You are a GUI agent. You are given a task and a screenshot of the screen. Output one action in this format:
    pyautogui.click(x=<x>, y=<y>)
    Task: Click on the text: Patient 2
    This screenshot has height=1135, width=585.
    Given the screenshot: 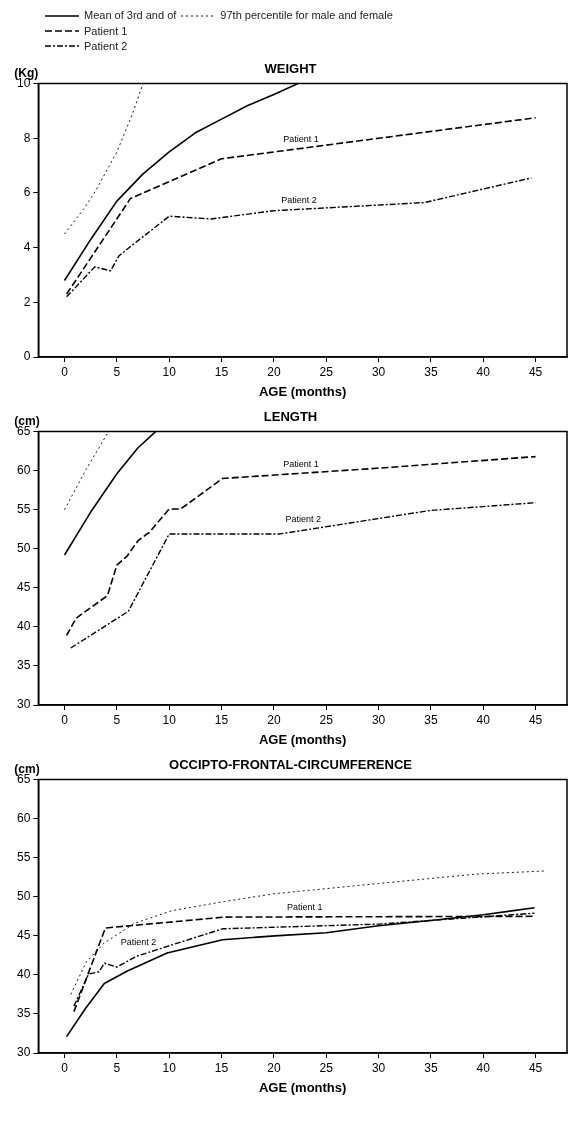 What is the action you would take?
    pyautogui.click(x=299, y=199)
    